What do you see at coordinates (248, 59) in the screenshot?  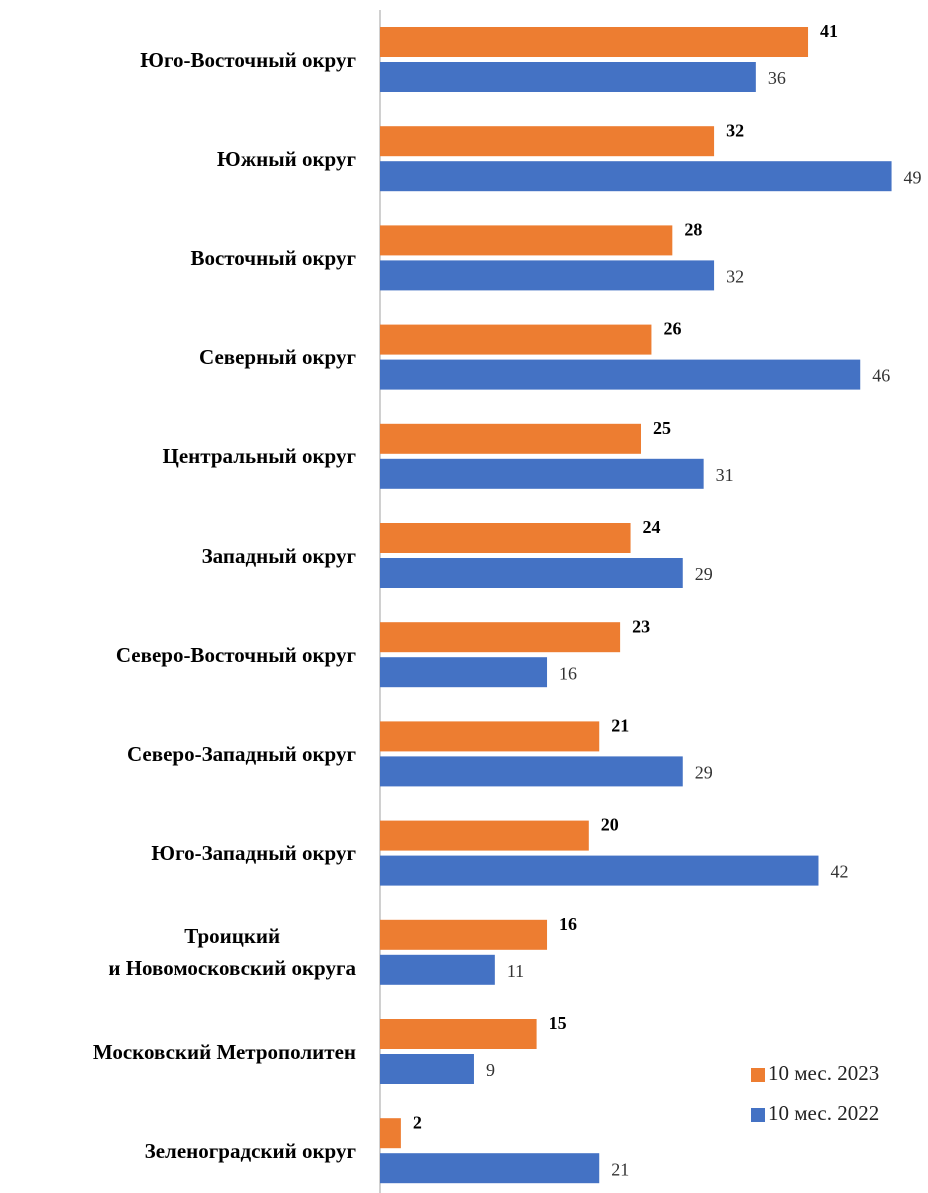 I see `category-label: Юго-Восточный округ` at bounding box center [248, 59].